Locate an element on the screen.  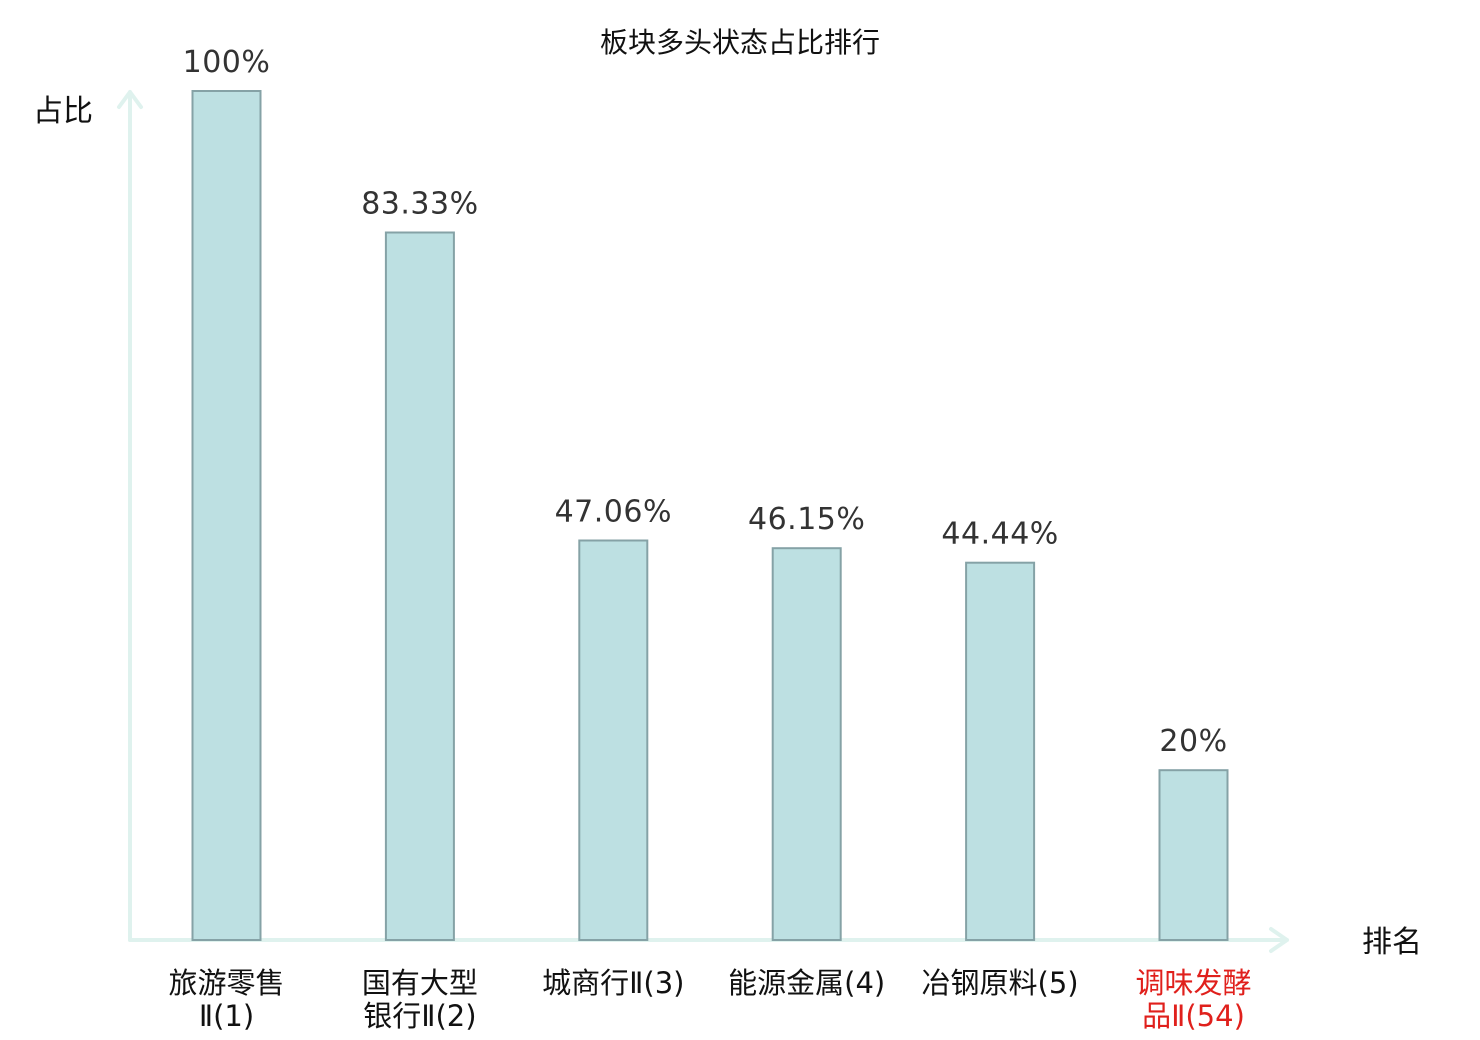
bar-value-label: 44.44% is located at coordinates (999, 534).